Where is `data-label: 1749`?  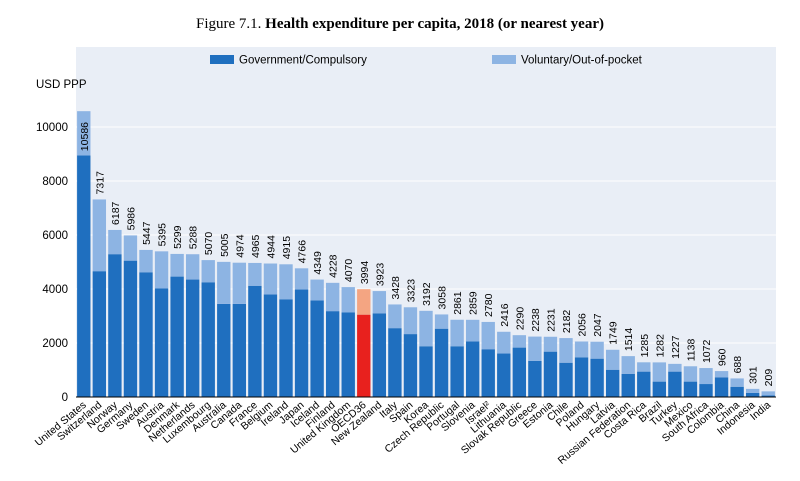
data-label: 1749 is located at coordinates (614, 333).